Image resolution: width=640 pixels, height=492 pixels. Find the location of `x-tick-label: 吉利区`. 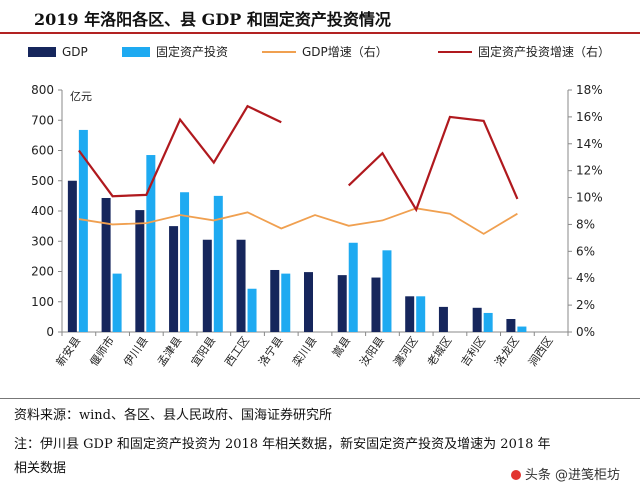

x-tick-label: 吉利区 is located at coordinates (474, 351).